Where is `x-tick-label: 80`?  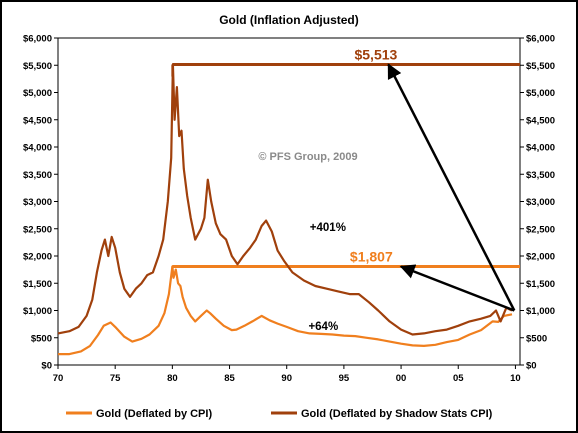 x-tick-label: 80 is located at coordinates (172, 378).